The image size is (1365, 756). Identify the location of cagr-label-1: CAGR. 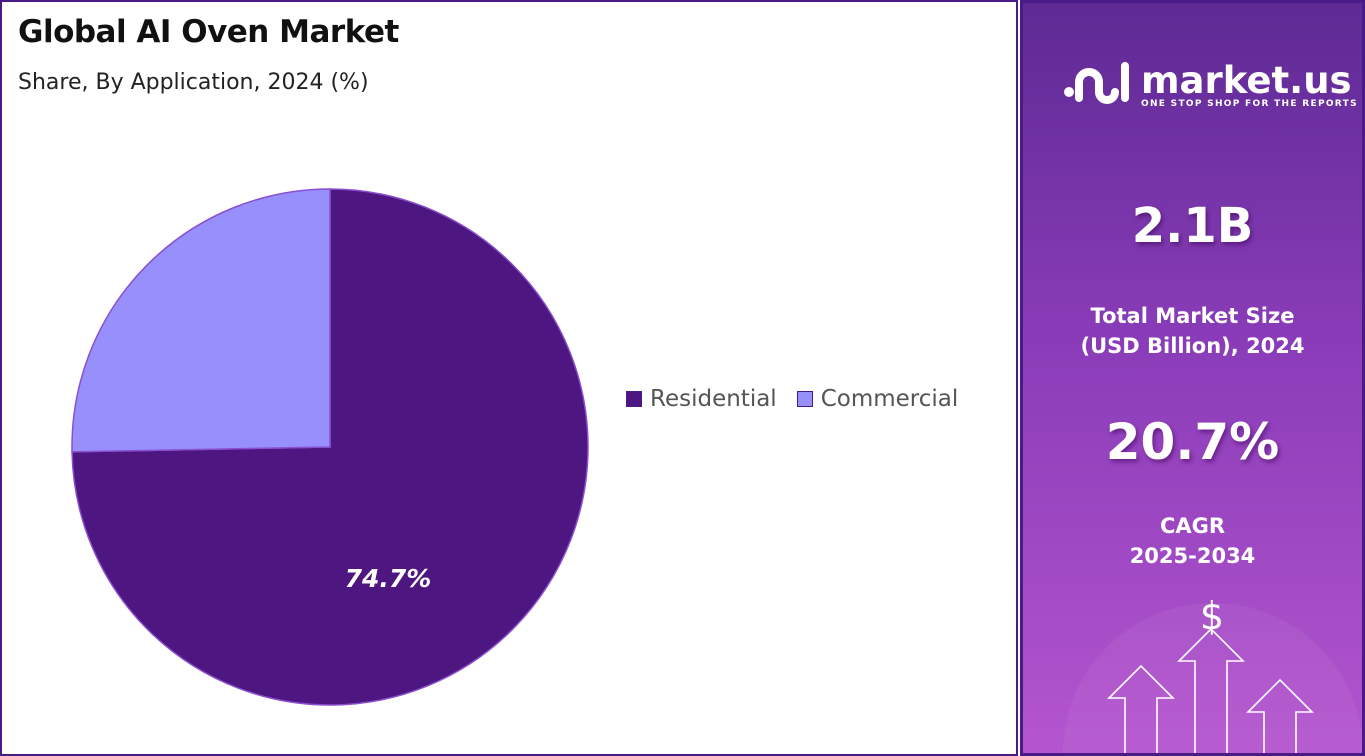
(1192, 526).